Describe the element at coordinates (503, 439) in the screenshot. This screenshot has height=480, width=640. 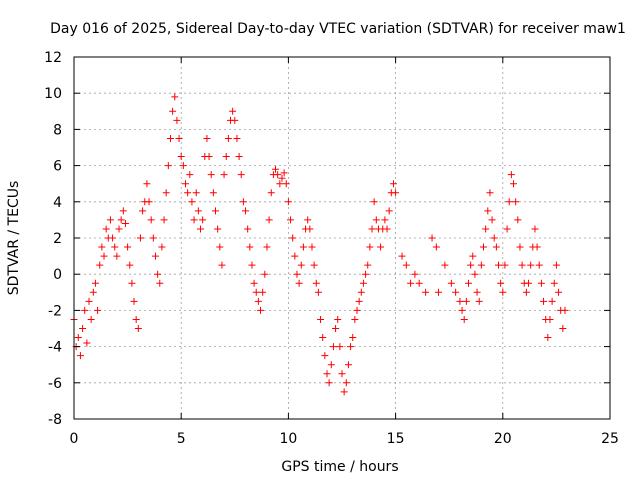
I see `x-tick-label: 20` at that location.